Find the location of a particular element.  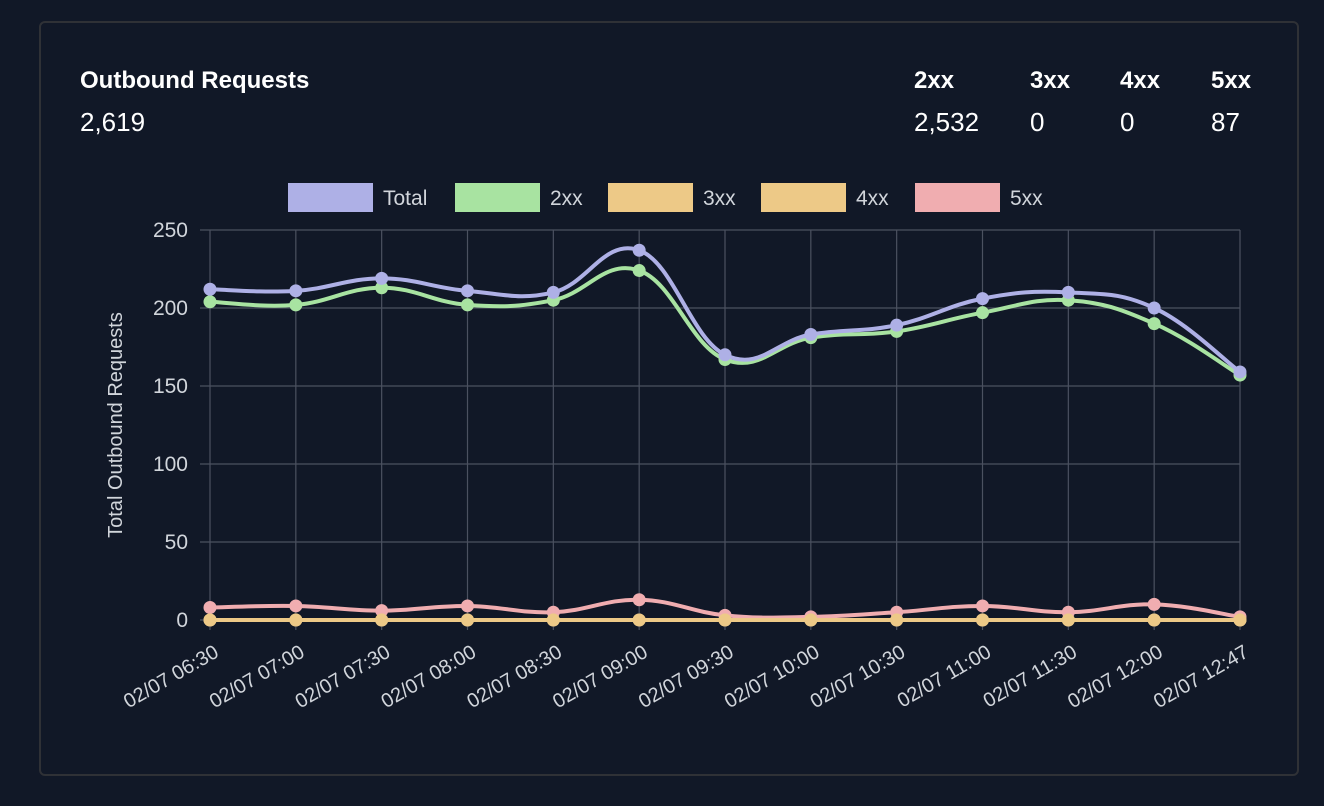

stat-value: 87 is located at coordinates (1225, 122).